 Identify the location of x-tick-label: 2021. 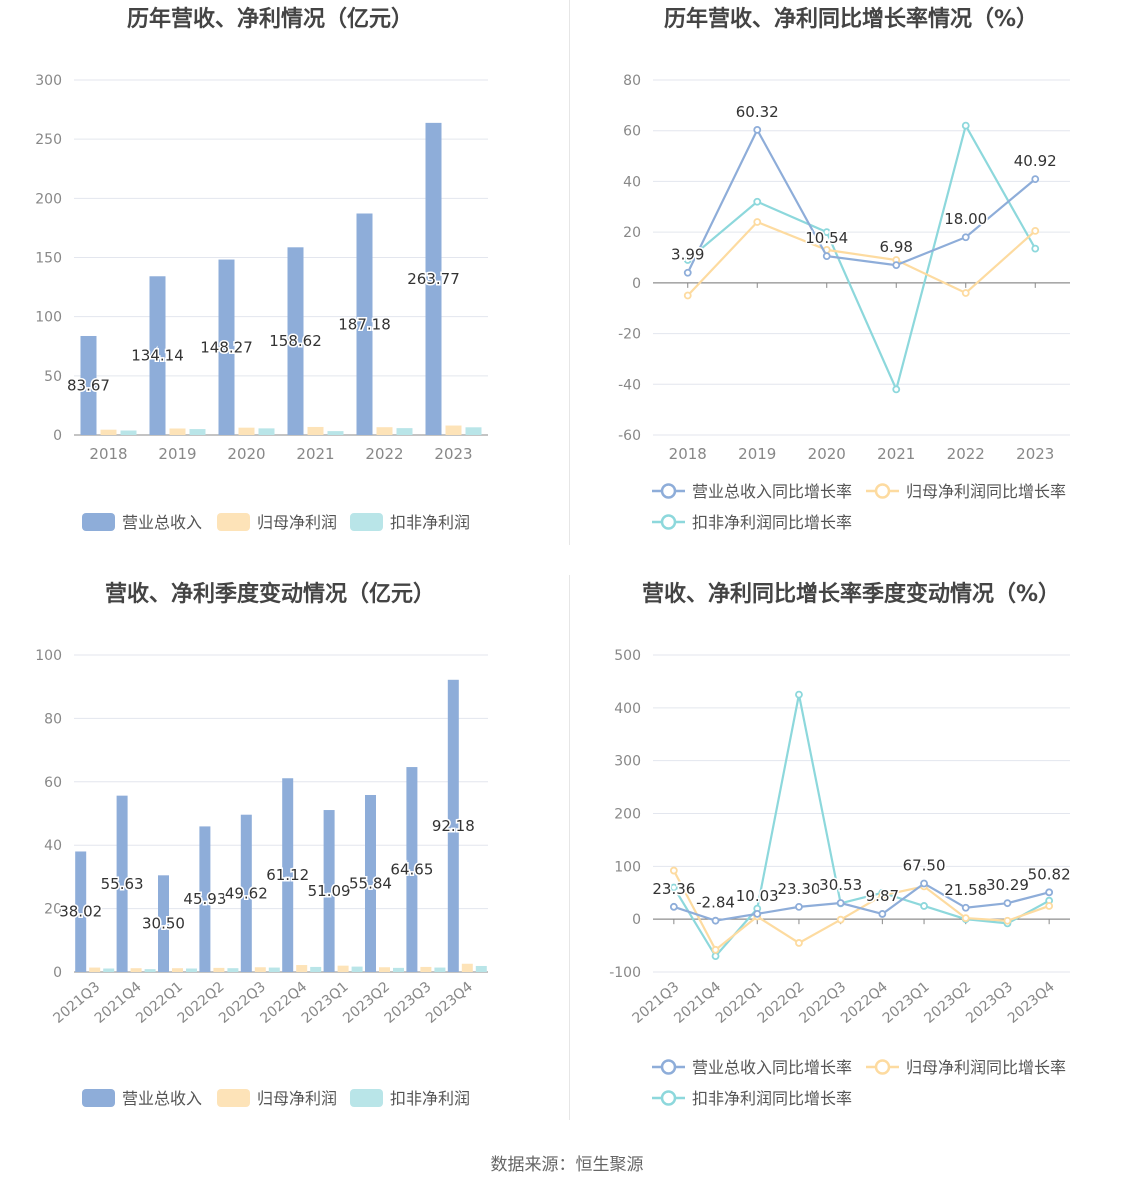
(896, 454).